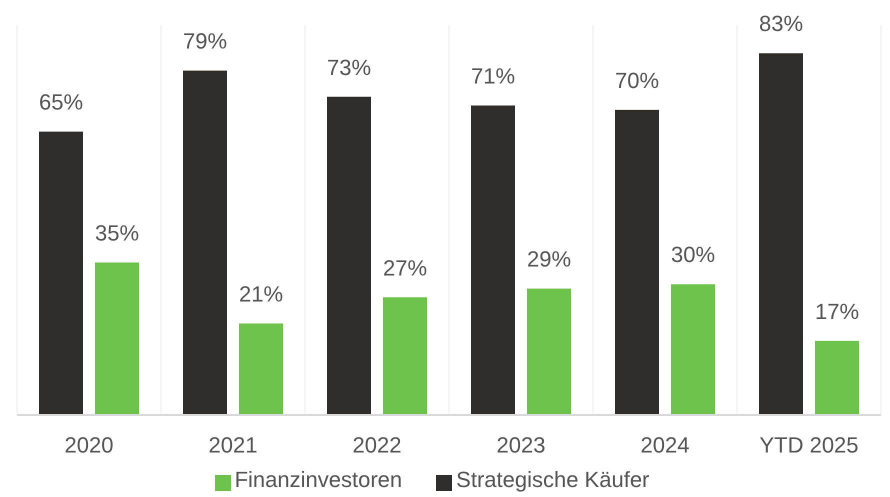 This screenshot has width=890, height=497. I want to click on x-tick-label: YTD 2025, so click(809, 445).